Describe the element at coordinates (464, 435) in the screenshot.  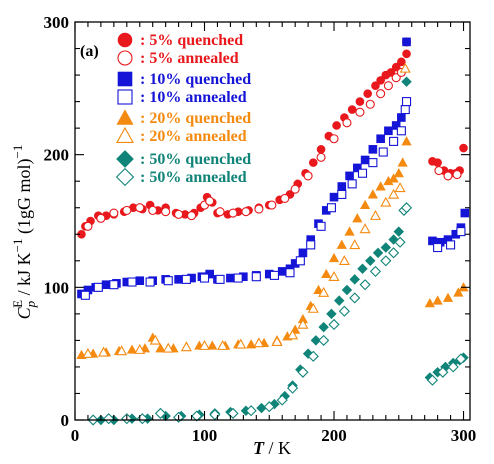
I see `x-tick-label: 300` at that location.